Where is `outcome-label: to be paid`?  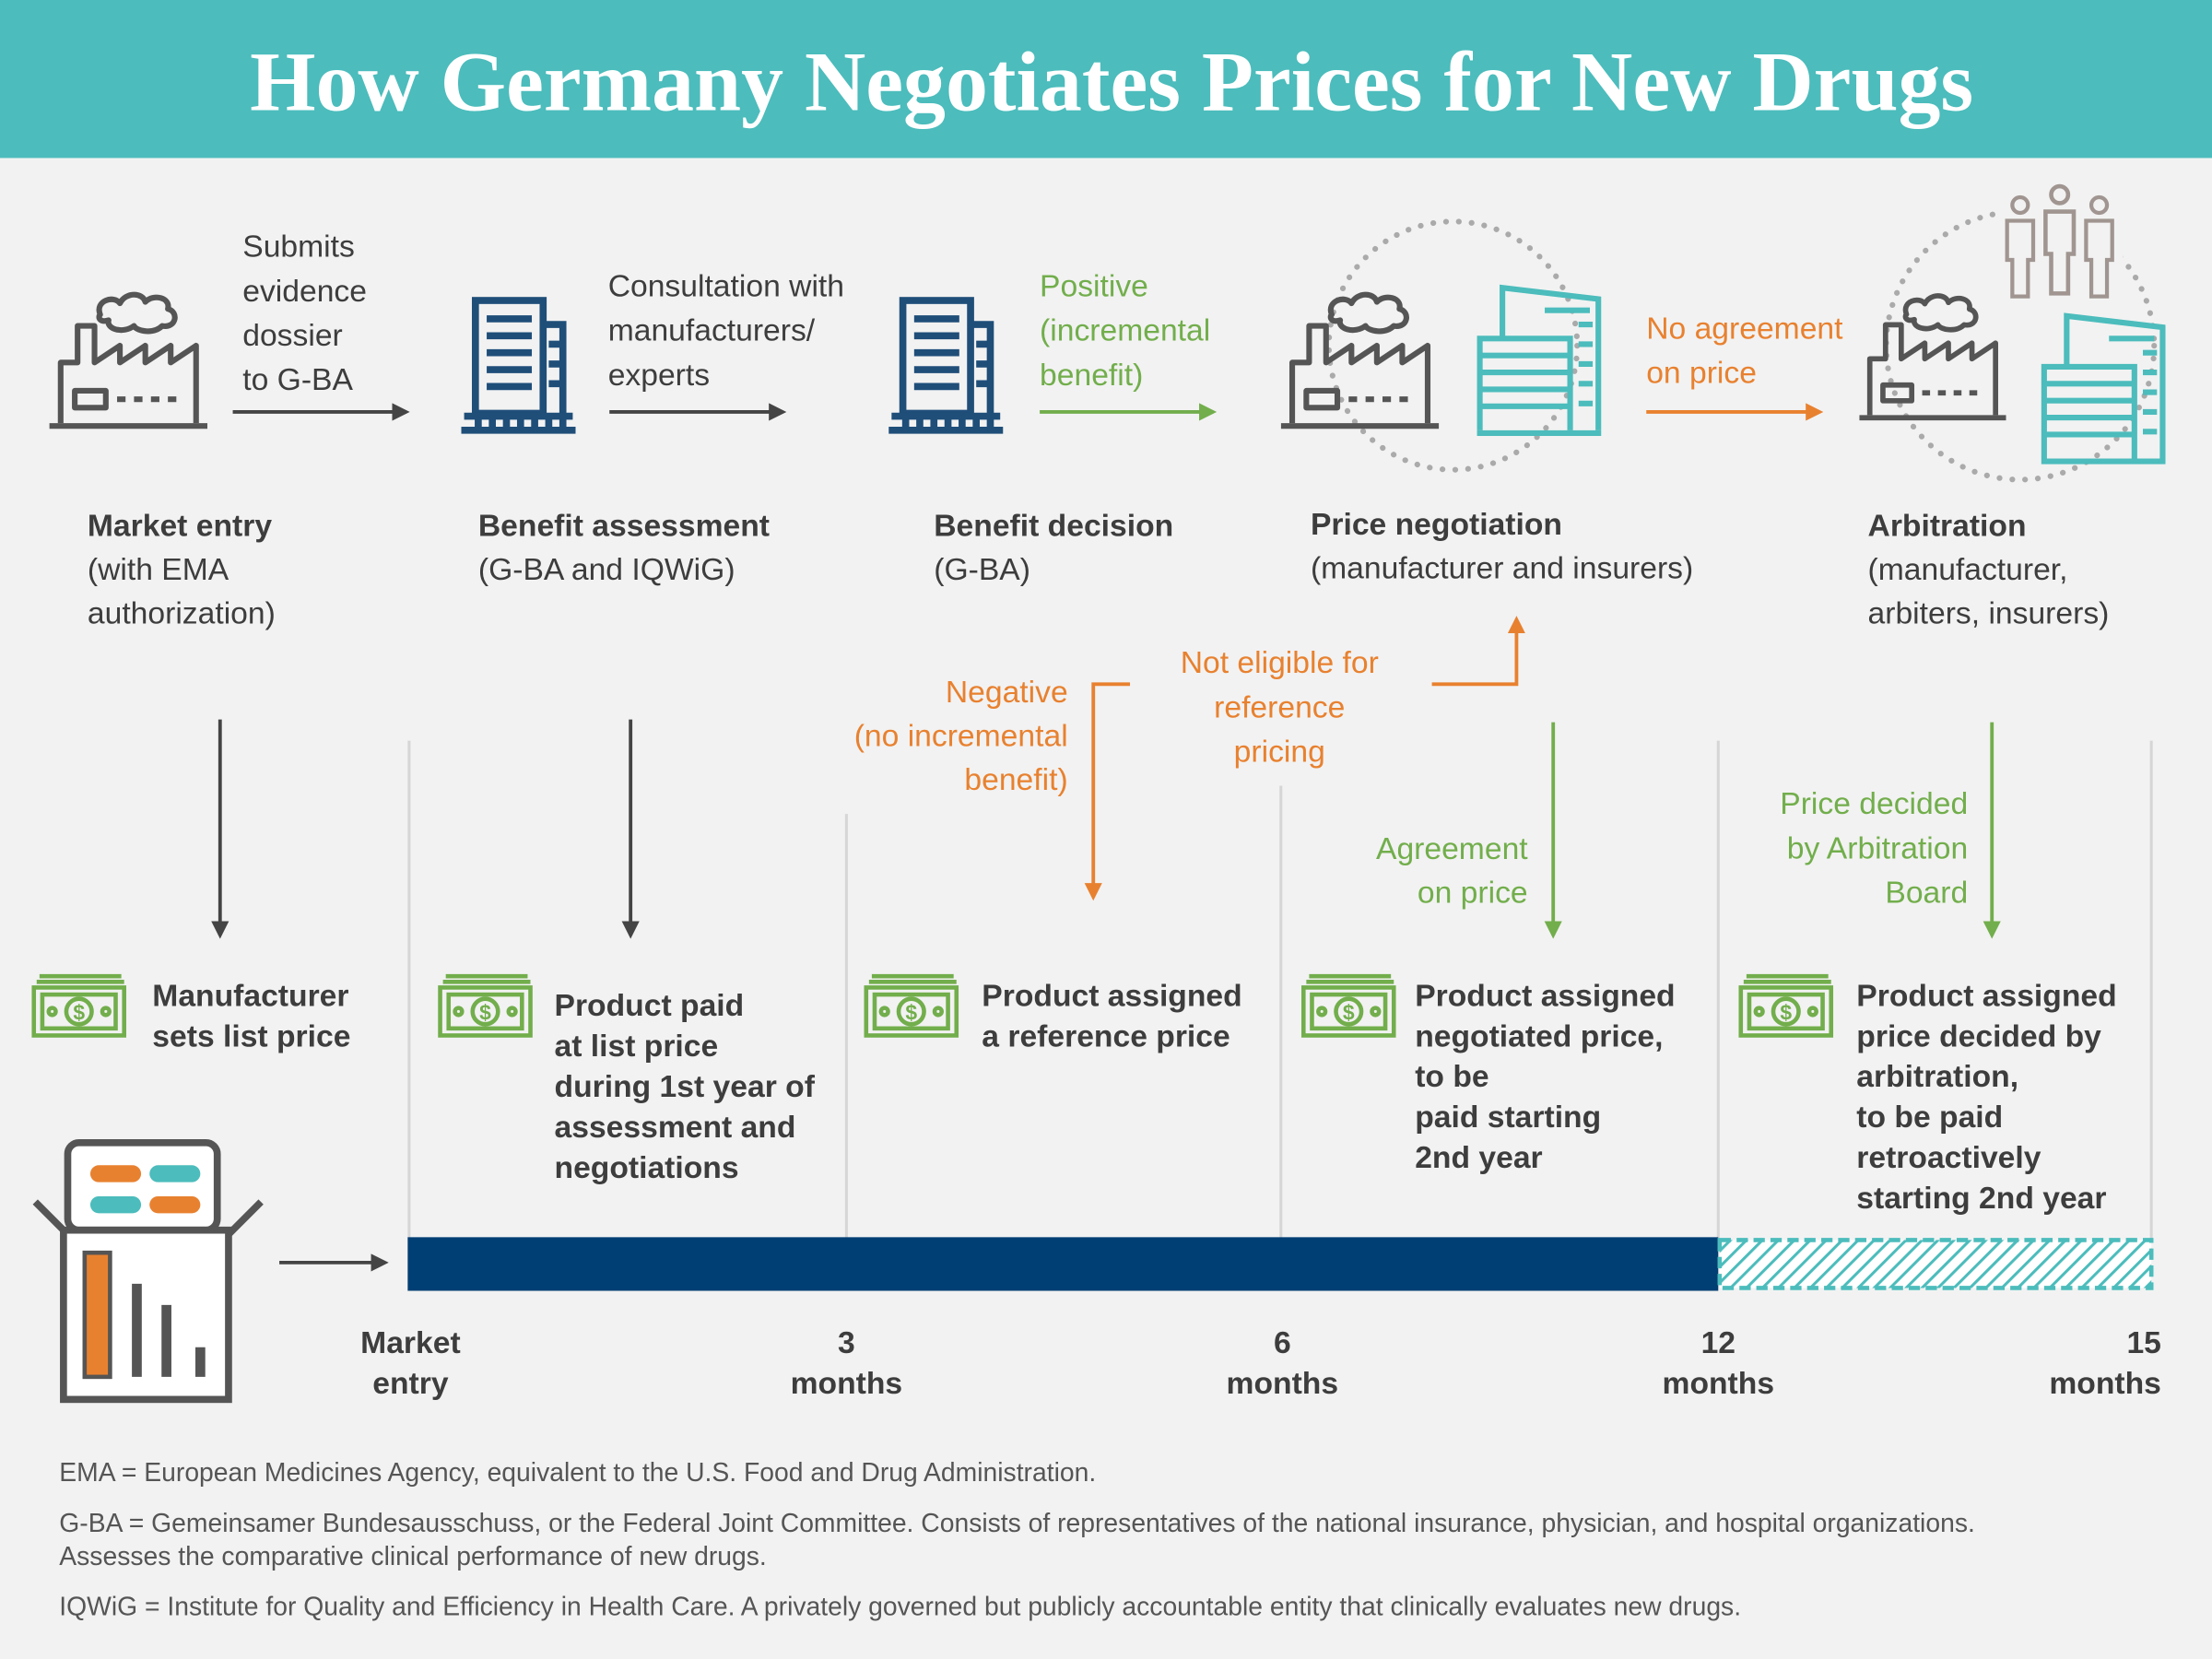 outcome-label: to be paid is located at coordinates (1929, 1117).